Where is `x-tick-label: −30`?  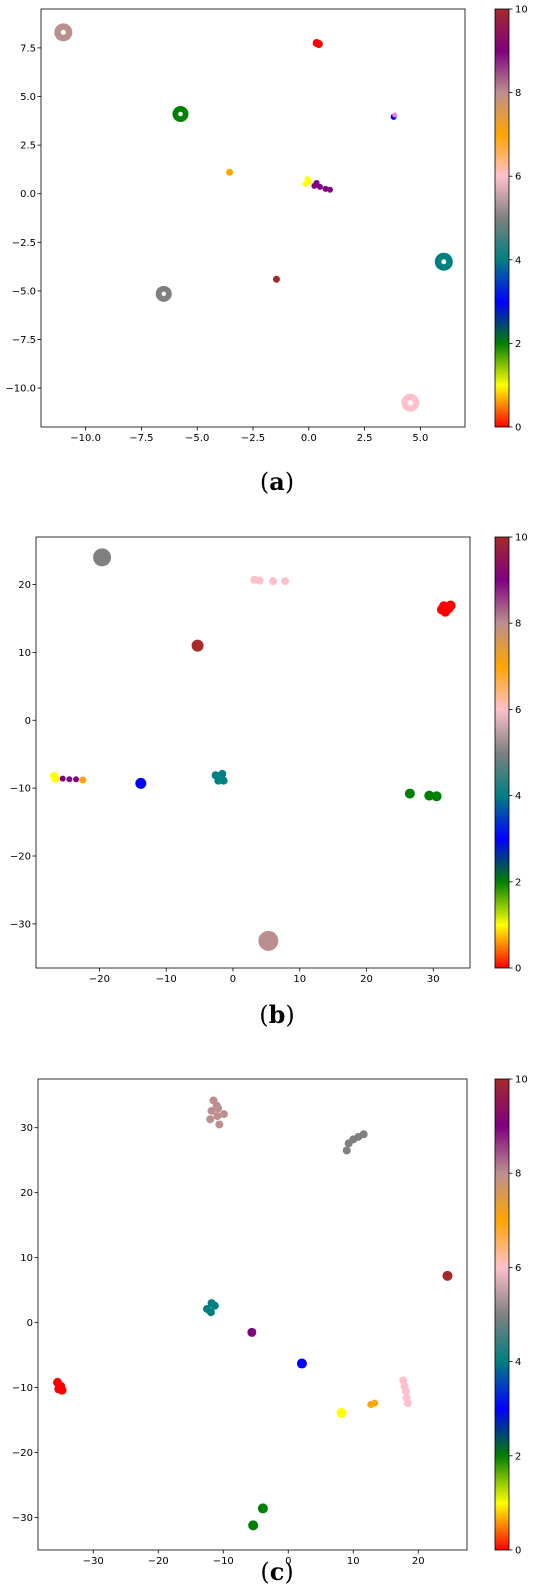
x-tick-label: −30 is located at coordinates (93, 1561).